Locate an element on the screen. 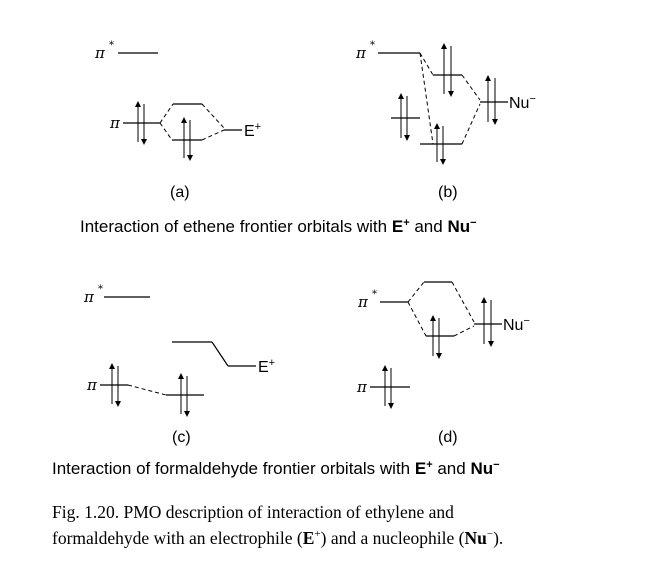 This screenshot has width=672, height=567. panel-c: π * E+ π (c) is located at coordinates (179, 365).